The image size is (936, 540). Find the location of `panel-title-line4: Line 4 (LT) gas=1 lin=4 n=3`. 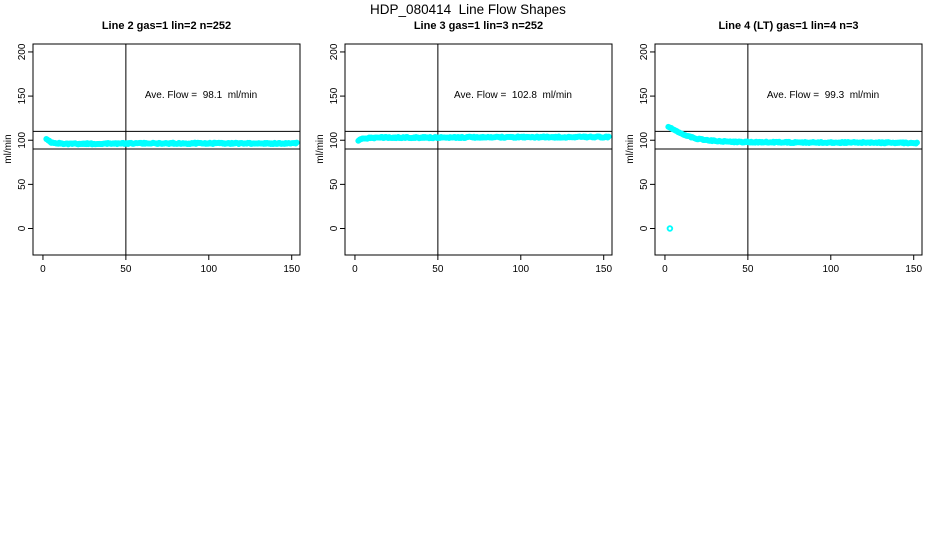

panel-title-line4: Line 4 (LT) gas=1 lin=4 n=3 is located at coordinates (788, 26).